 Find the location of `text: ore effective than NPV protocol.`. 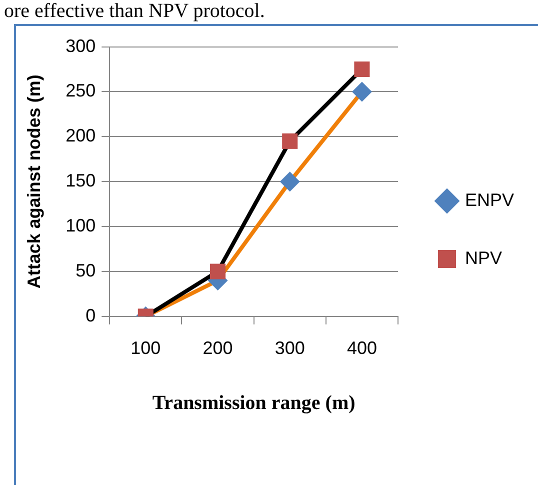

text: ore effective than NPV protocol. is located at coordinates (134, 11).